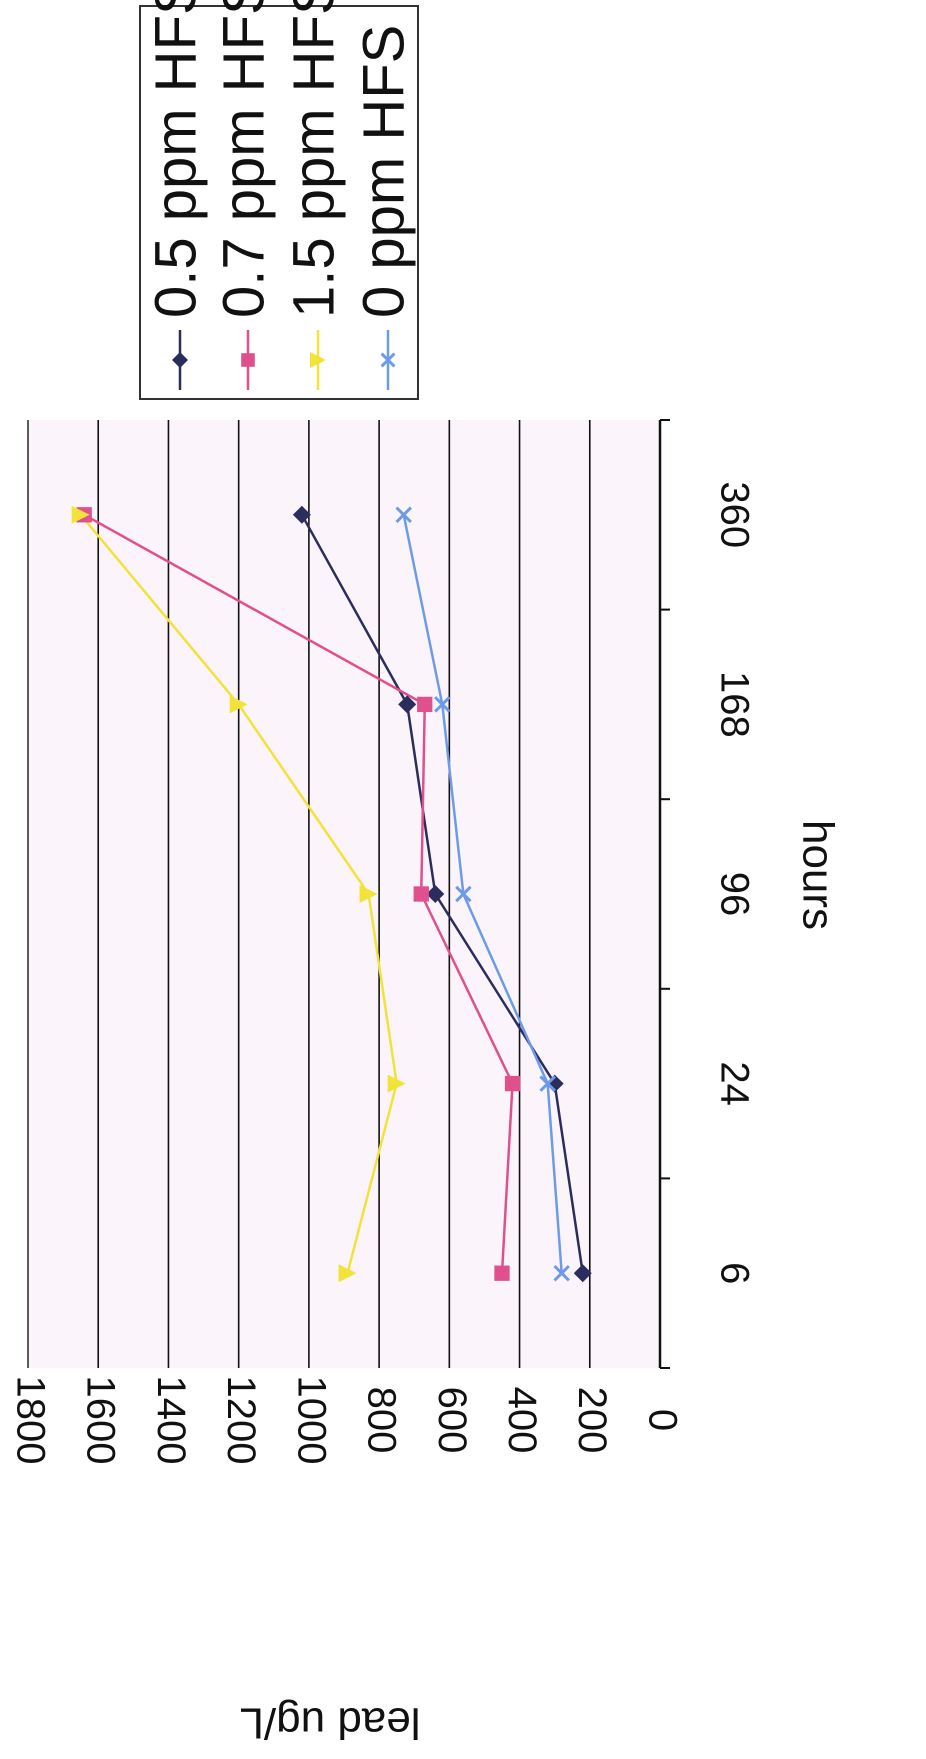 The width and height of the screenshot is (926, 1759). I want to click on value-tick-label: 1800, so click(30, 1420).